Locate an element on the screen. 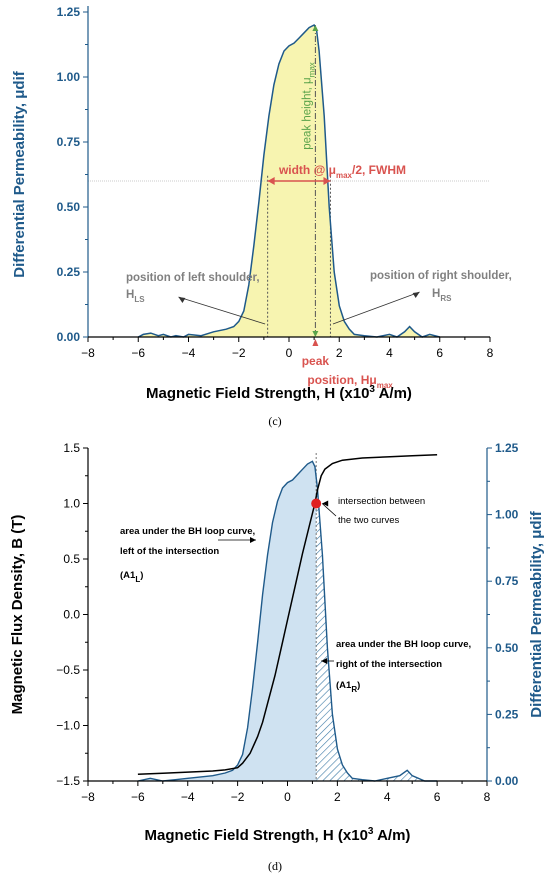 The image size is (550, 881). chart-d-y-left-tick-label: −1.0 is located at coordinates (68, 726).